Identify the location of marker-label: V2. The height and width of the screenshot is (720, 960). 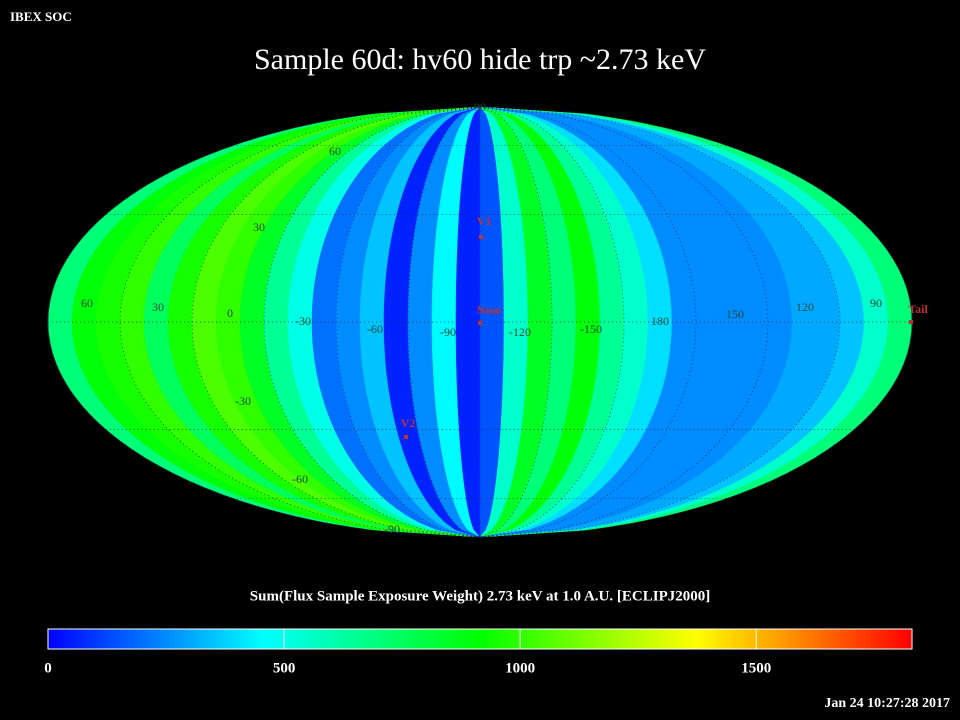
(408, 423).